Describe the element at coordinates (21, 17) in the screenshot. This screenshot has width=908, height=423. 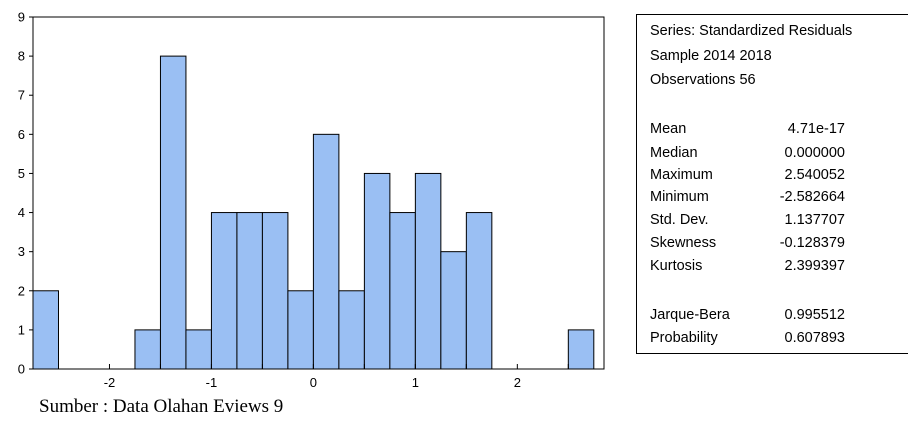
I see `y-tick-label: 9` at that location.